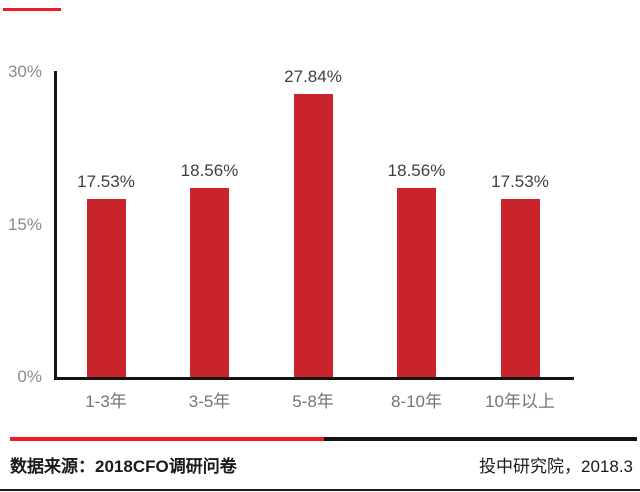  Describe the element at coordinates (313, 401) in the screenshot. I see `x-axis-category-label: 5-8年` at that location.